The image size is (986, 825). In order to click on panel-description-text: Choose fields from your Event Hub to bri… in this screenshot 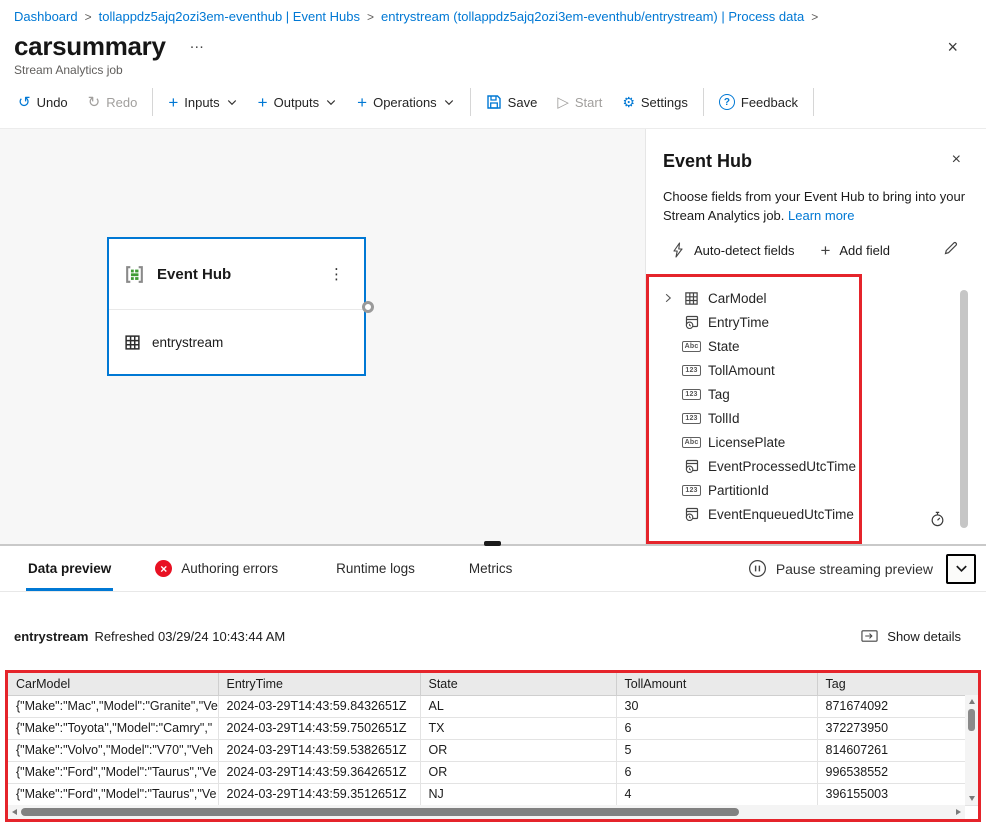, I will do `click(814, 206)`.